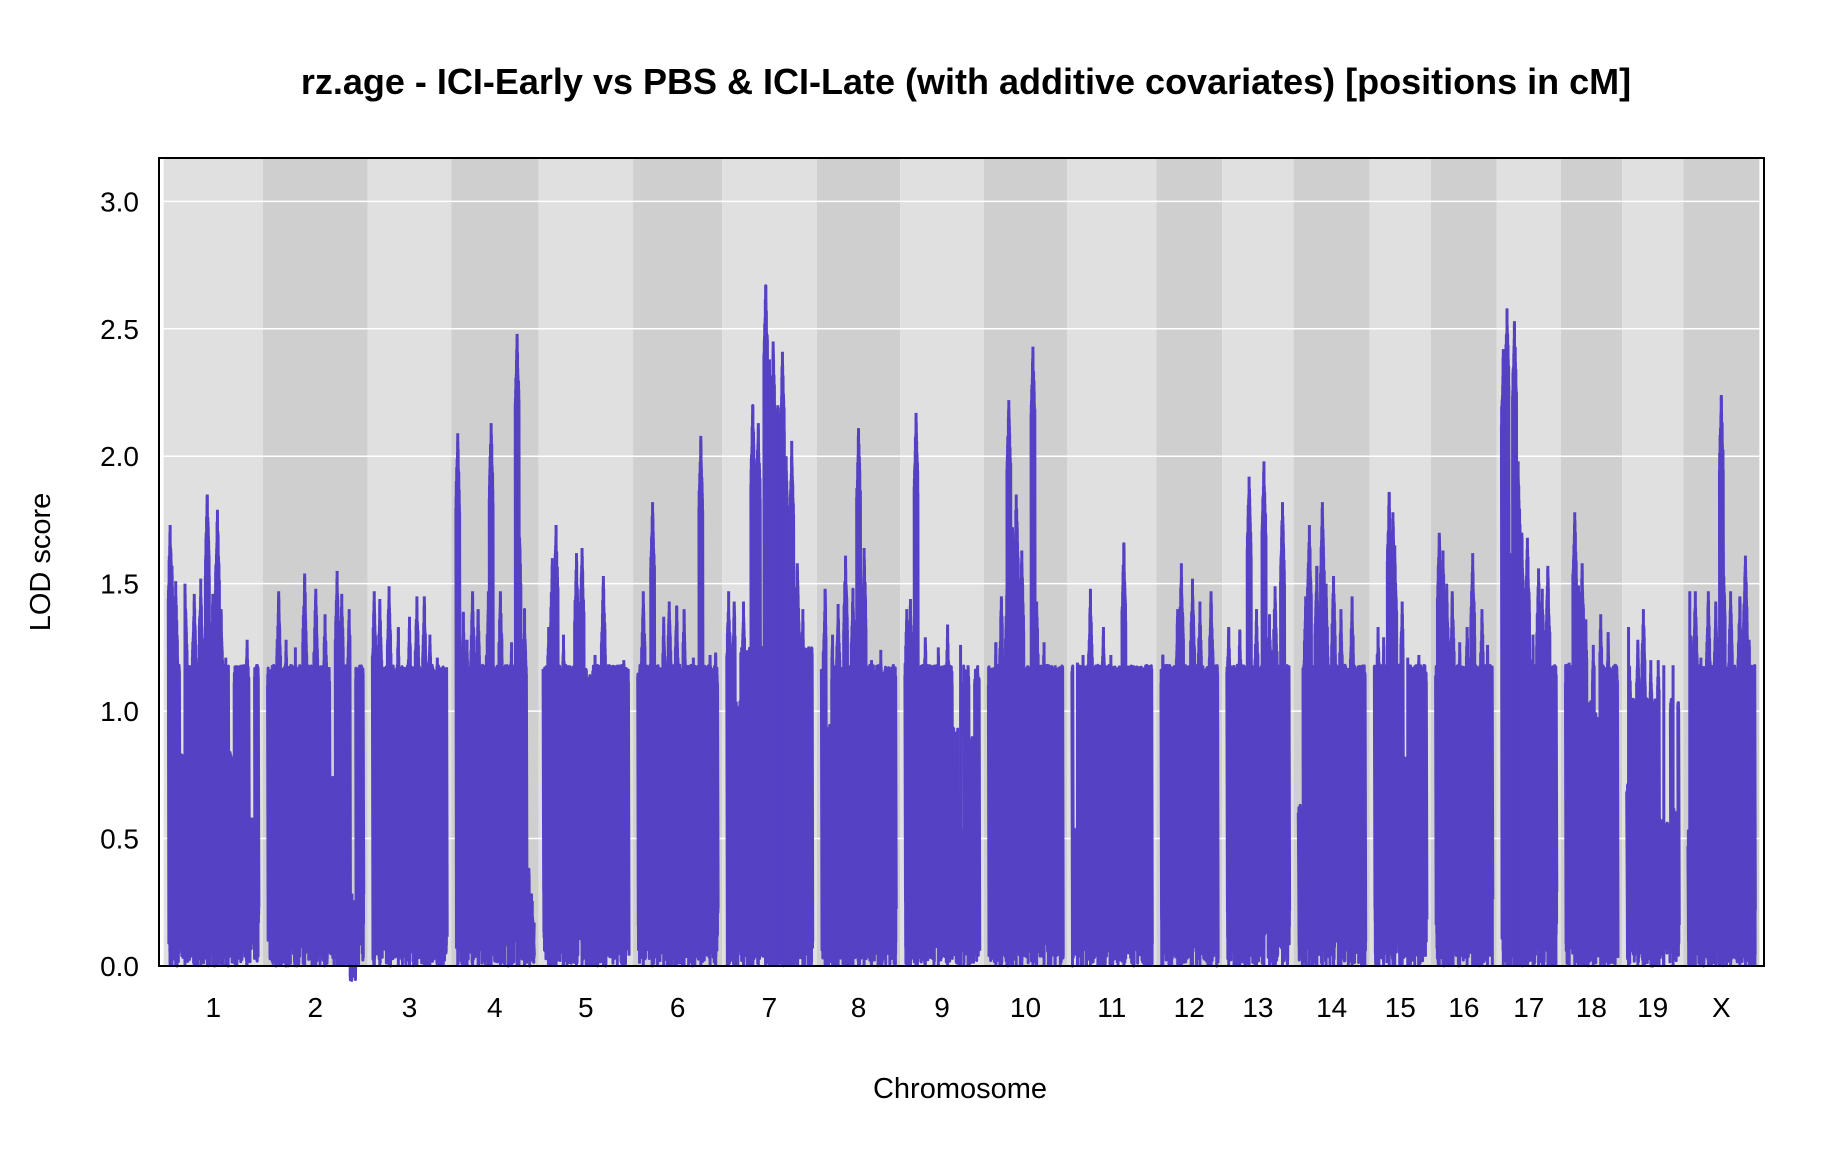 This screenshot has height=1152, width=1824. Describe the element at coordinates (942, 1007) in the screenshot. I see `x-tick-label-9: 9` at that location.